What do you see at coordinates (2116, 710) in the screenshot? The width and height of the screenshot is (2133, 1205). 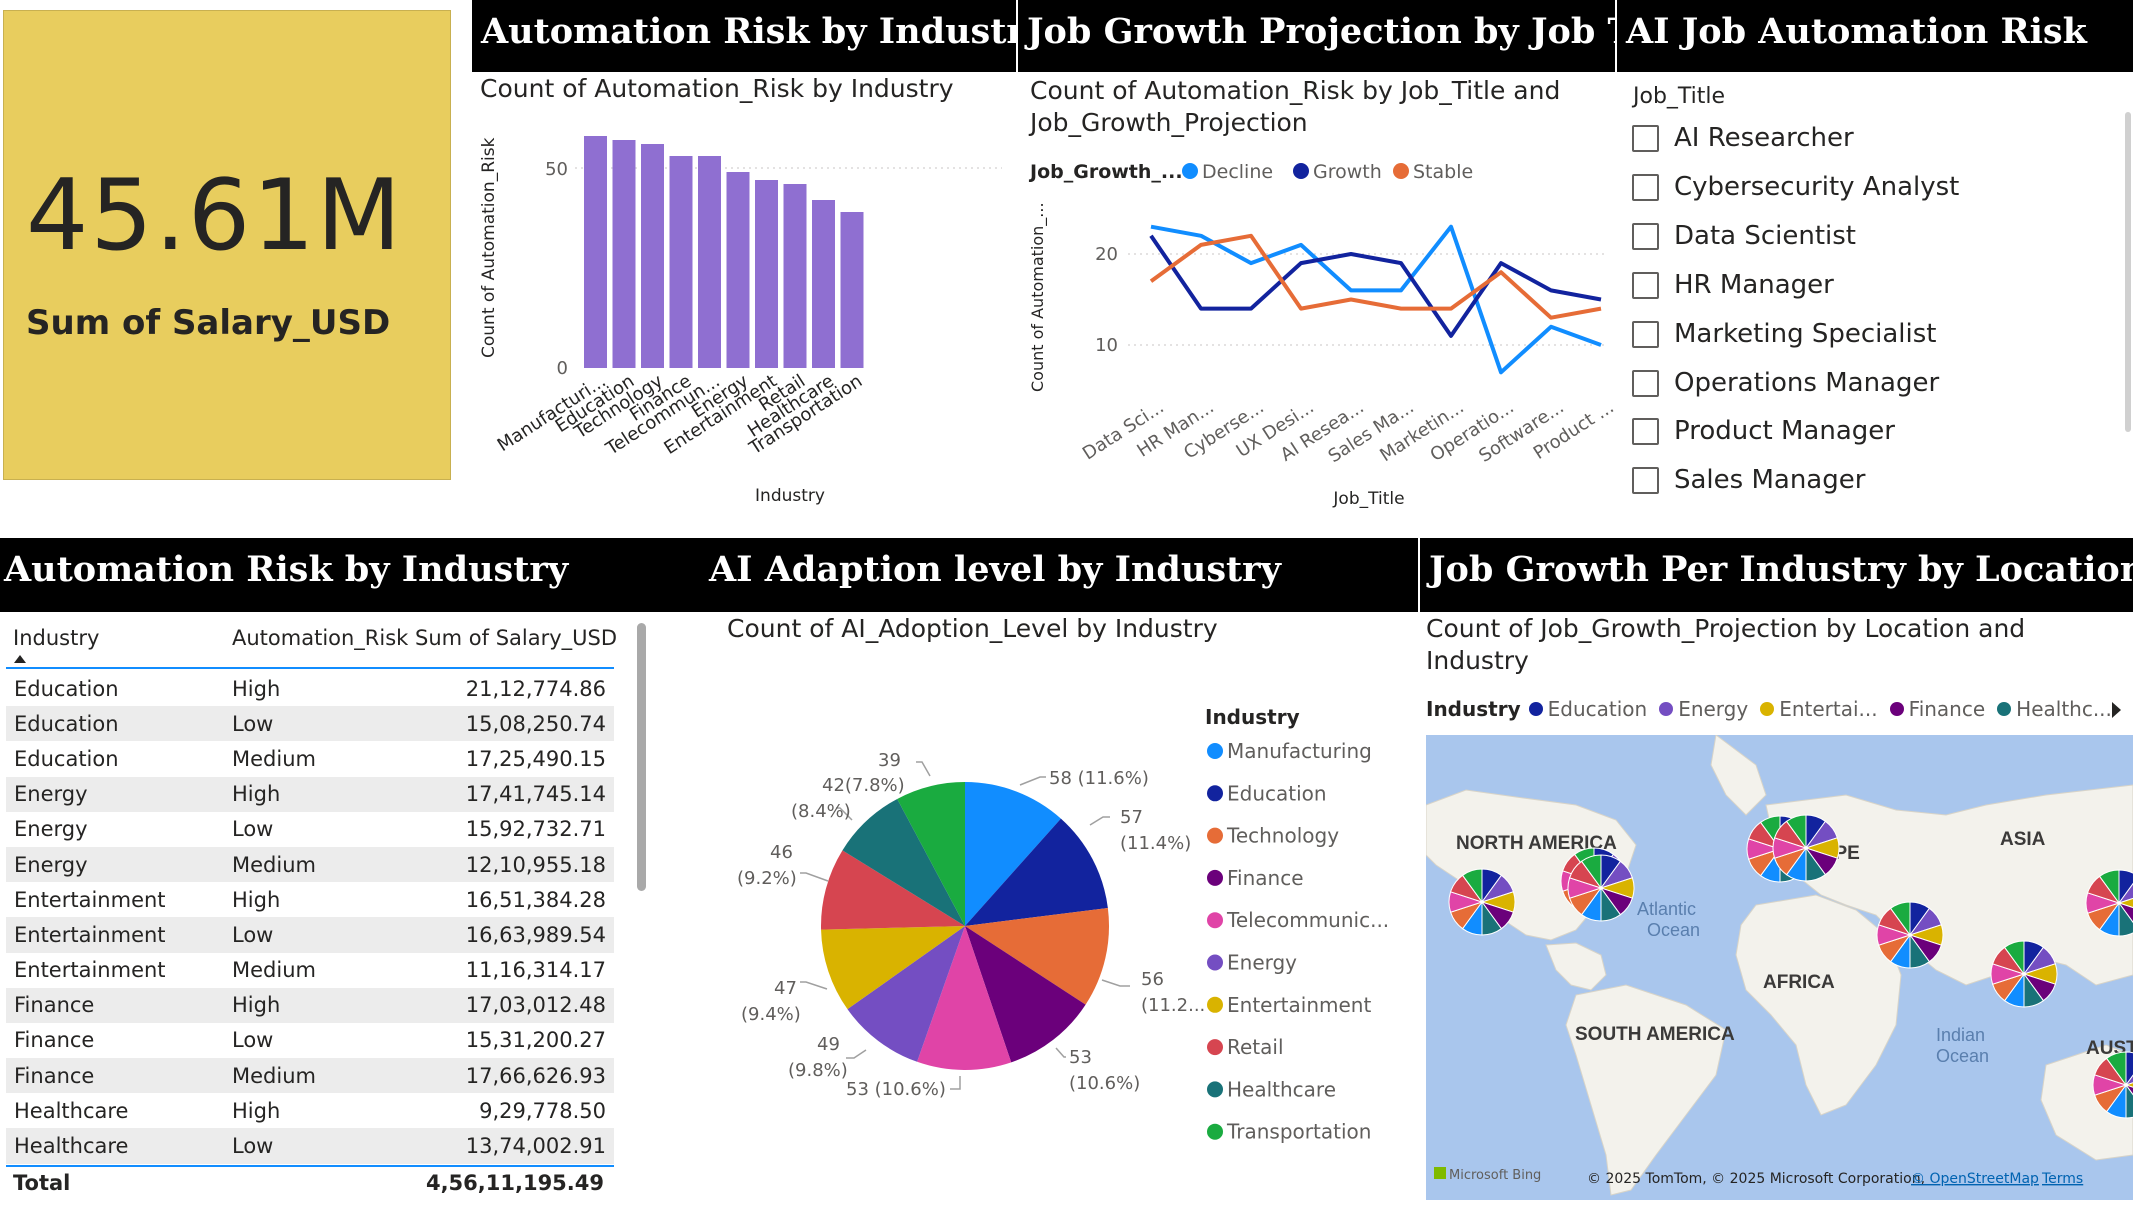 I see `legend-next-arrow-icon` at bounding box center [2116, 710].